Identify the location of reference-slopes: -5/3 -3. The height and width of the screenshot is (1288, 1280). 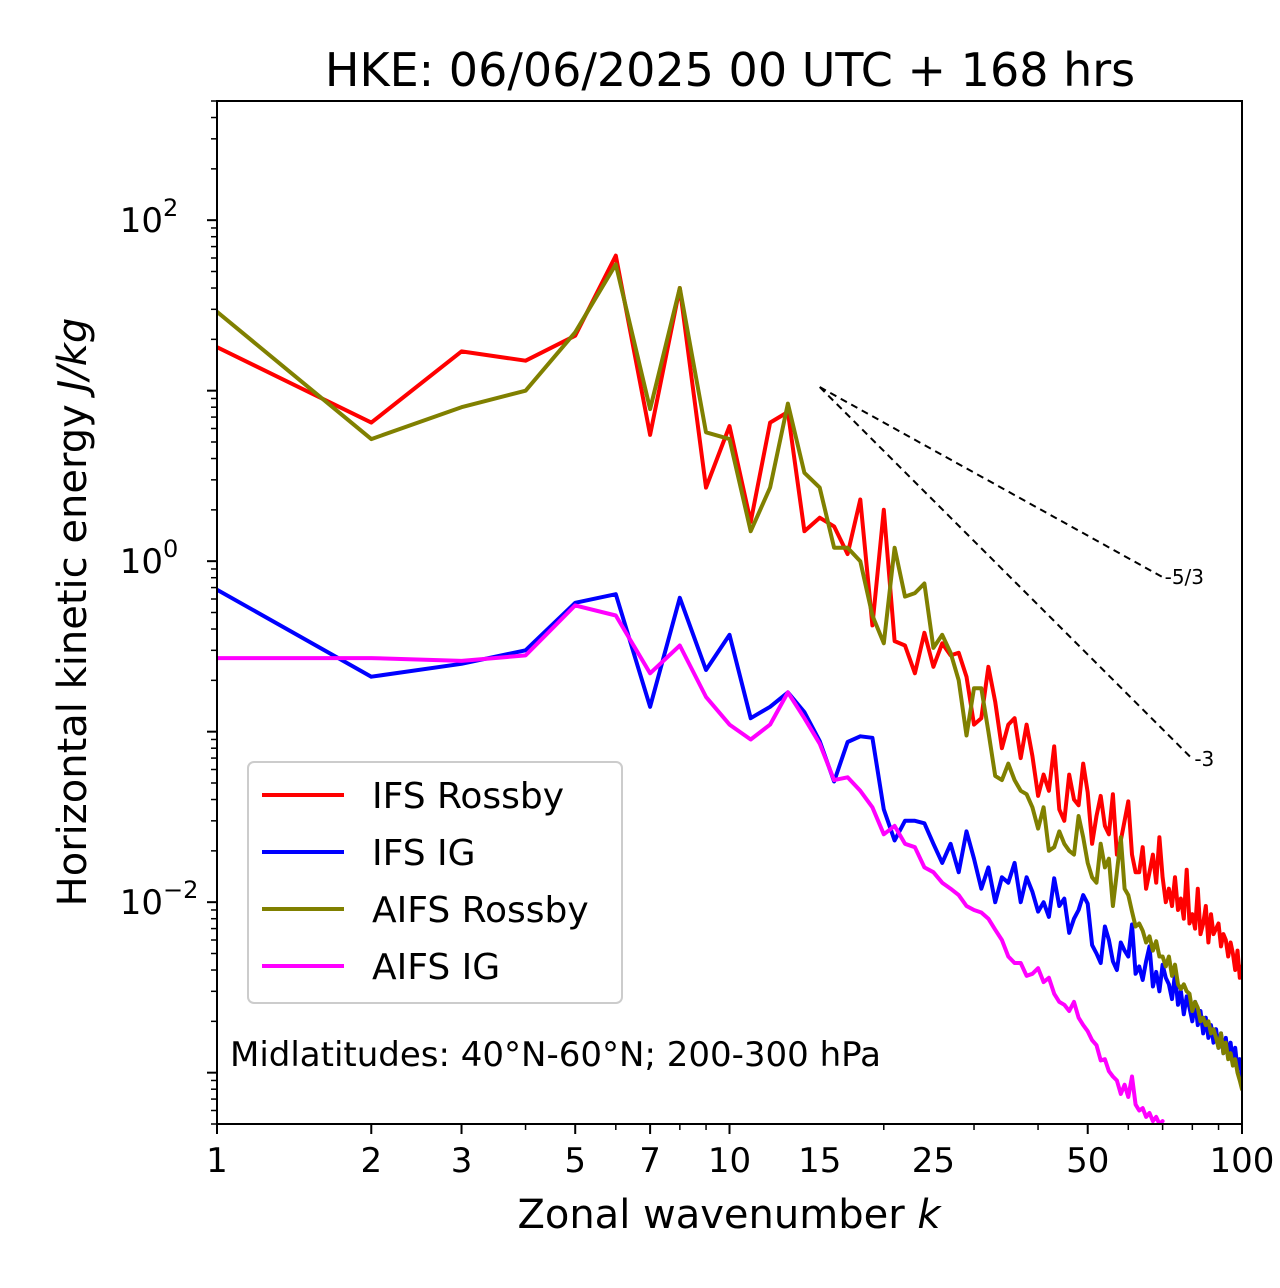
(1016, 578).